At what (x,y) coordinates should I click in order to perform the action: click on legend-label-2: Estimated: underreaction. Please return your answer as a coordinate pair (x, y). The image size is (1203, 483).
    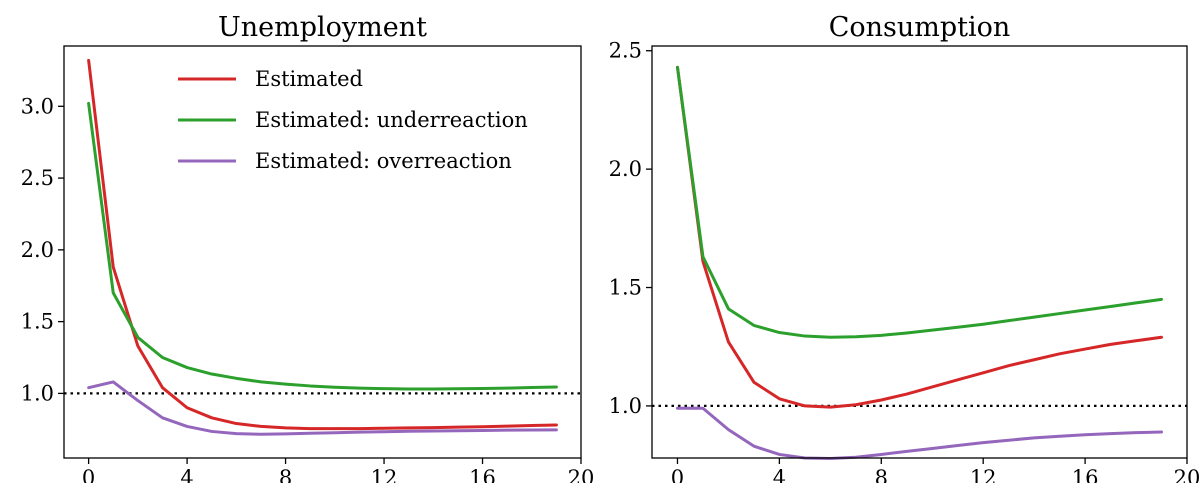
    Looking at the image, I should click on (391, 120).